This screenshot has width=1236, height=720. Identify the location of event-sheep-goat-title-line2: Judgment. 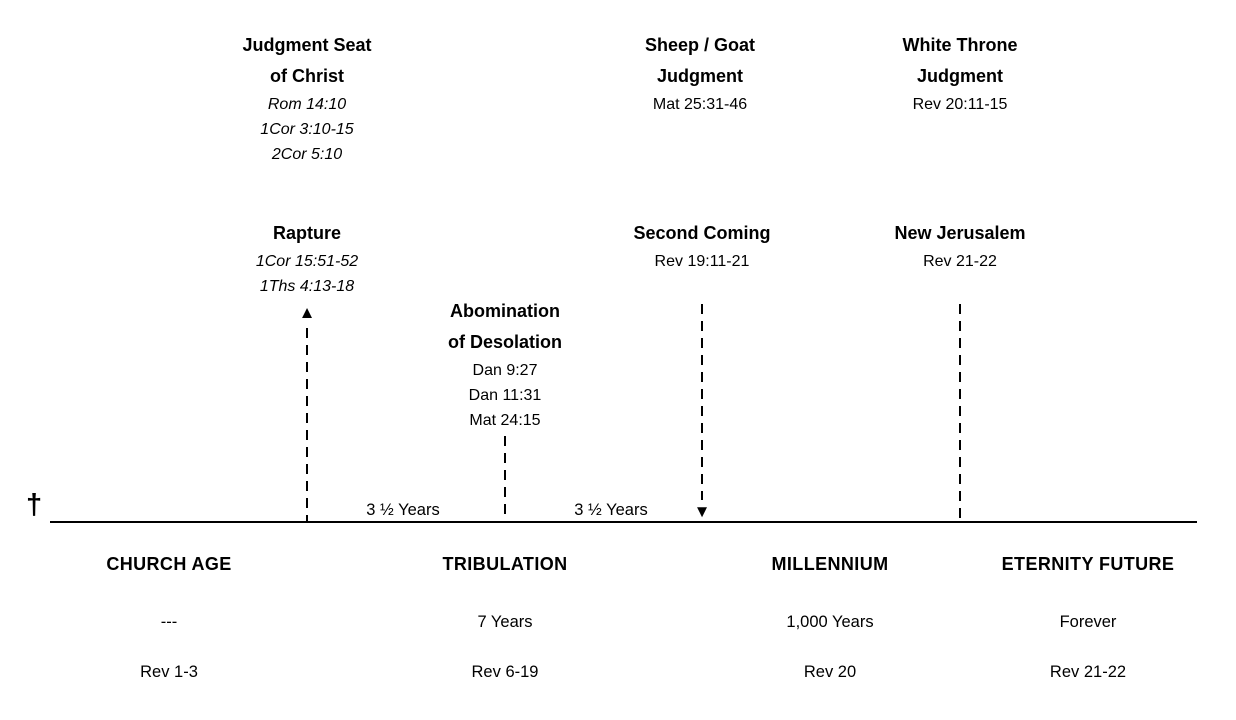
(699, 76).